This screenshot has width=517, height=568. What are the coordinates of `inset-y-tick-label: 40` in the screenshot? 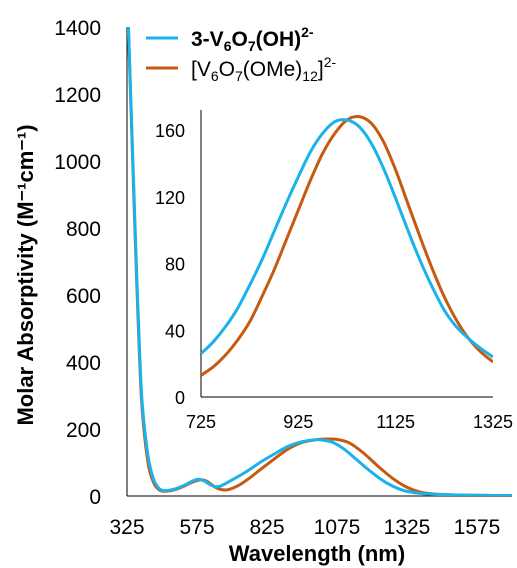 It's located at (175, 331).